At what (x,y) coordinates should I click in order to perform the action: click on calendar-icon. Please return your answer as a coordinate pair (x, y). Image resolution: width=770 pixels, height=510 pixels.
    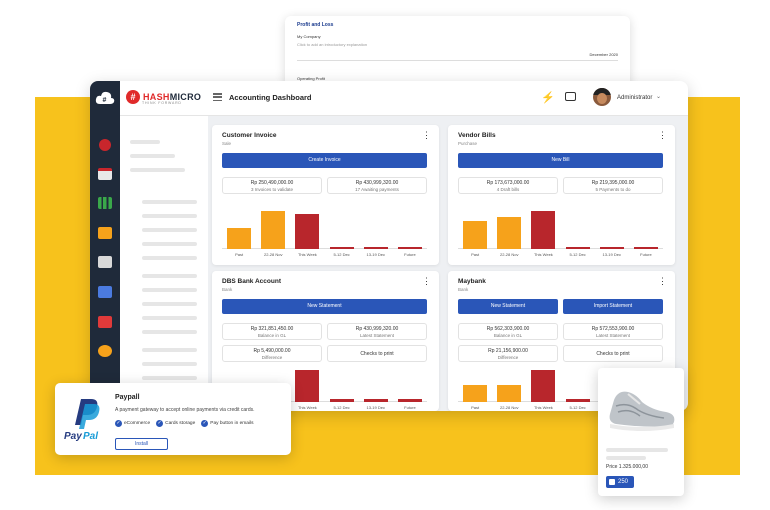
    Looking at the image, I should click on (105, 174).